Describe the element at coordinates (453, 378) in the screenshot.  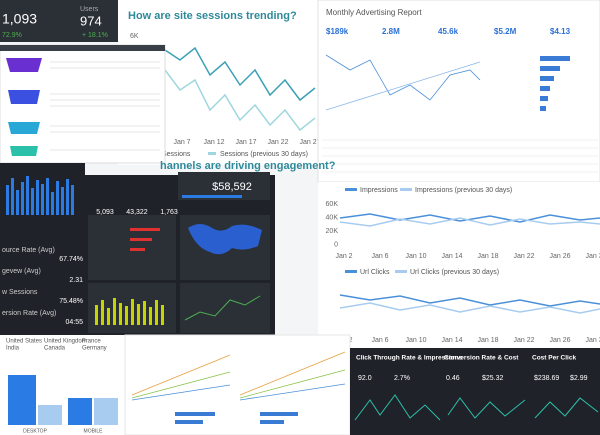
I see `ppc-value: 0.46` at that location.